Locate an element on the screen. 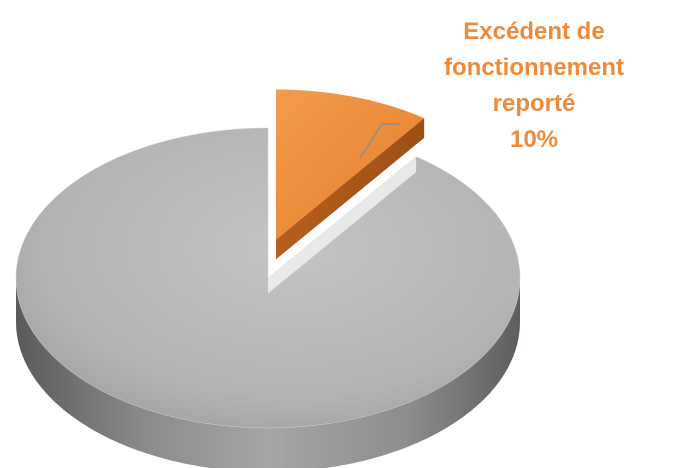 The image size is (673, 468). slice-label-line-2: fonctionnement is located at coordinates (534, 67).